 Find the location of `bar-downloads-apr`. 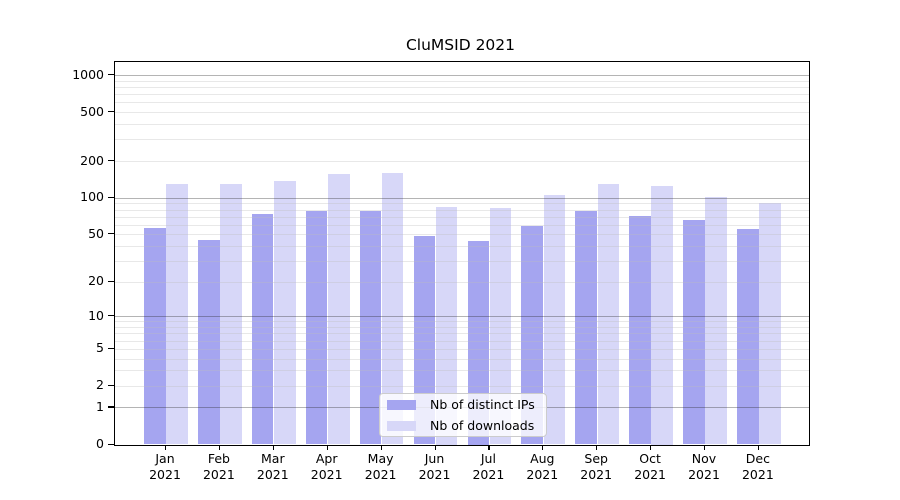

bar-downloads-apr is located at coordinates (339, 309).